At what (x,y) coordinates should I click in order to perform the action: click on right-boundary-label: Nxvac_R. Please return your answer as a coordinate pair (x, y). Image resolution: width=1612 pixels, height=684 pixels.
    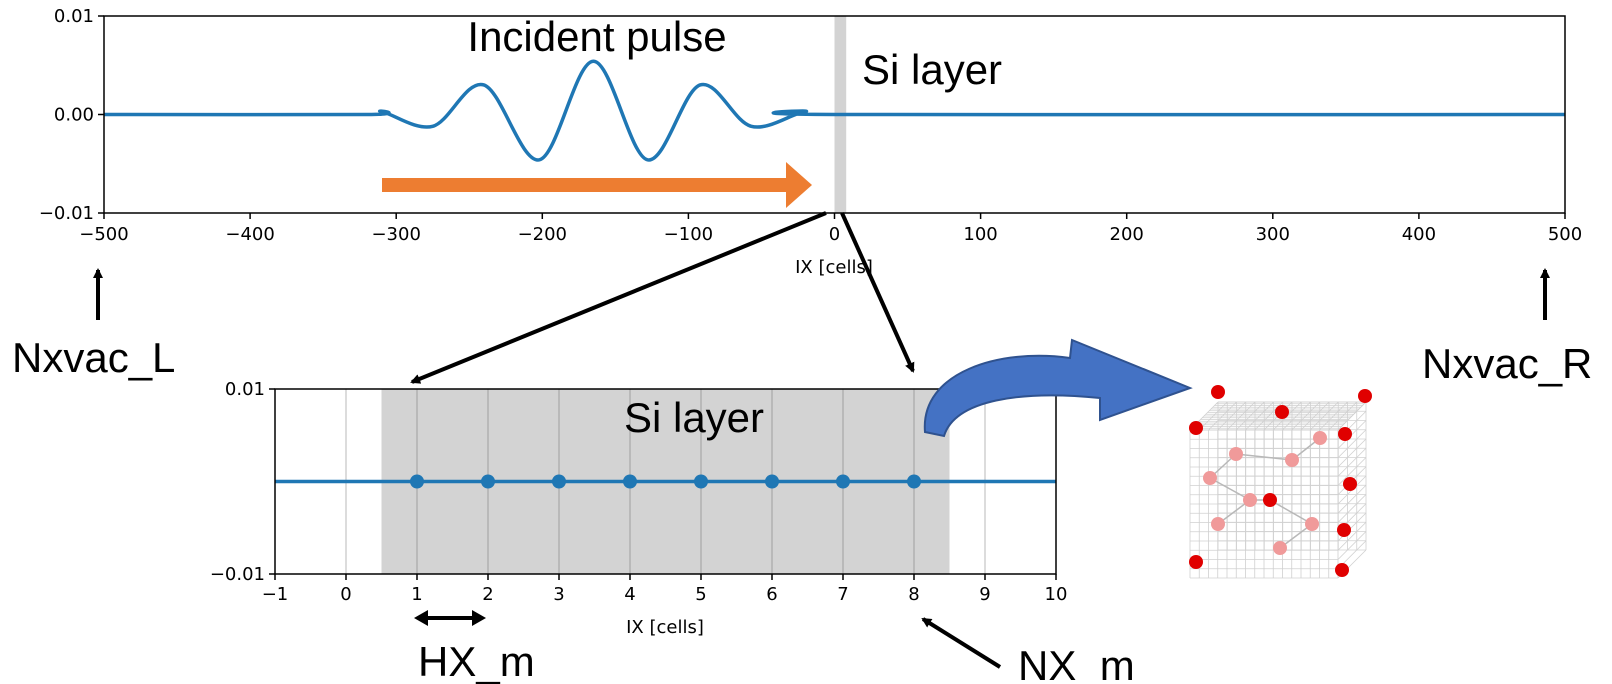
    Looking at the image, I should click on (1507, 363).